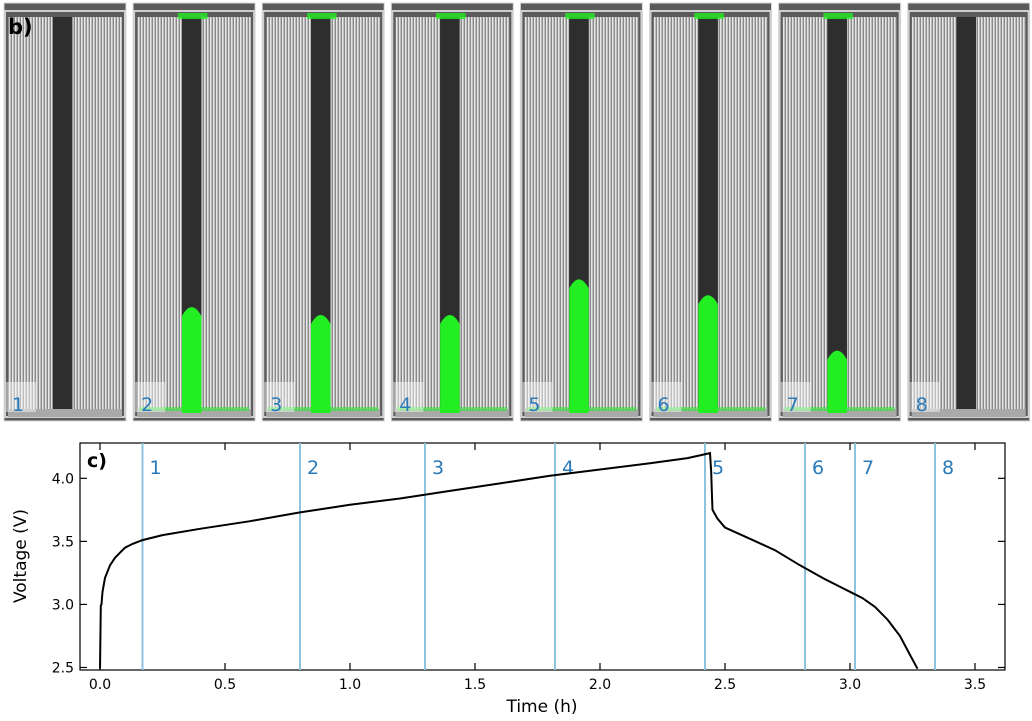 This screenshot has width=1032, height=721. What do you see at coordinates (194, 212) in the screenshot?
I see `frame-2: 2` at bounding box center [194, 212].